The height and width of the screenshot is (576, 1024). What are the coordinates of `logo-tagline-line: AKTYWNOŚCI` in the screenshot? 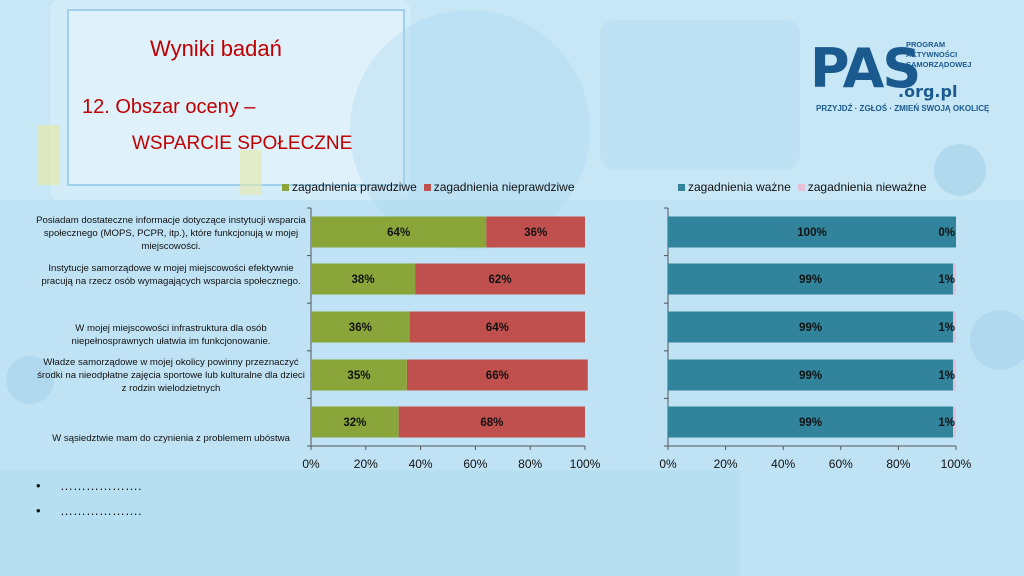 It's located at (932, 54).